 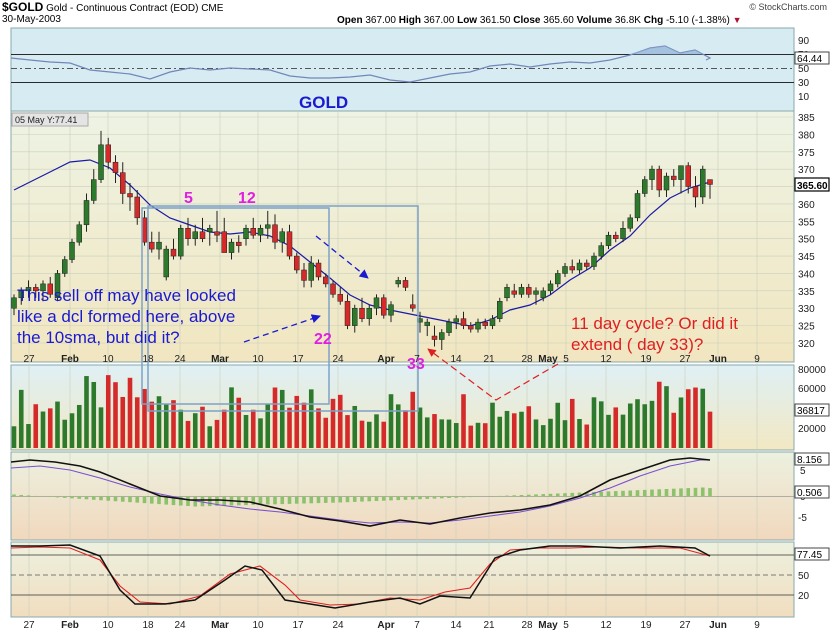 I want to click on x-tick-bottom: 10, so click(x=258, y=625).